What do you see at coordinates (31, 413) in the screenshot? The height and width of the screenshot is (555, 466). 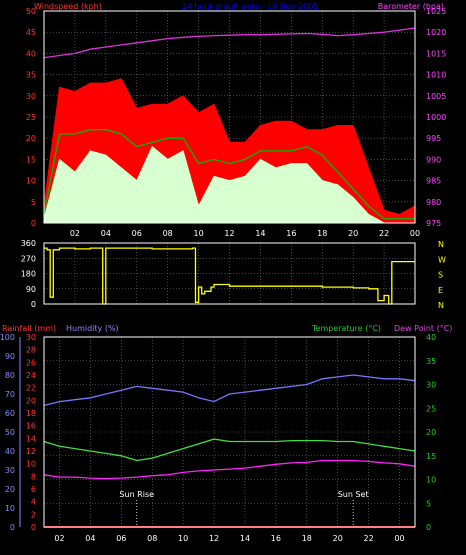 I see `rain-tick-label: 18` at bounding box center [31, 413].